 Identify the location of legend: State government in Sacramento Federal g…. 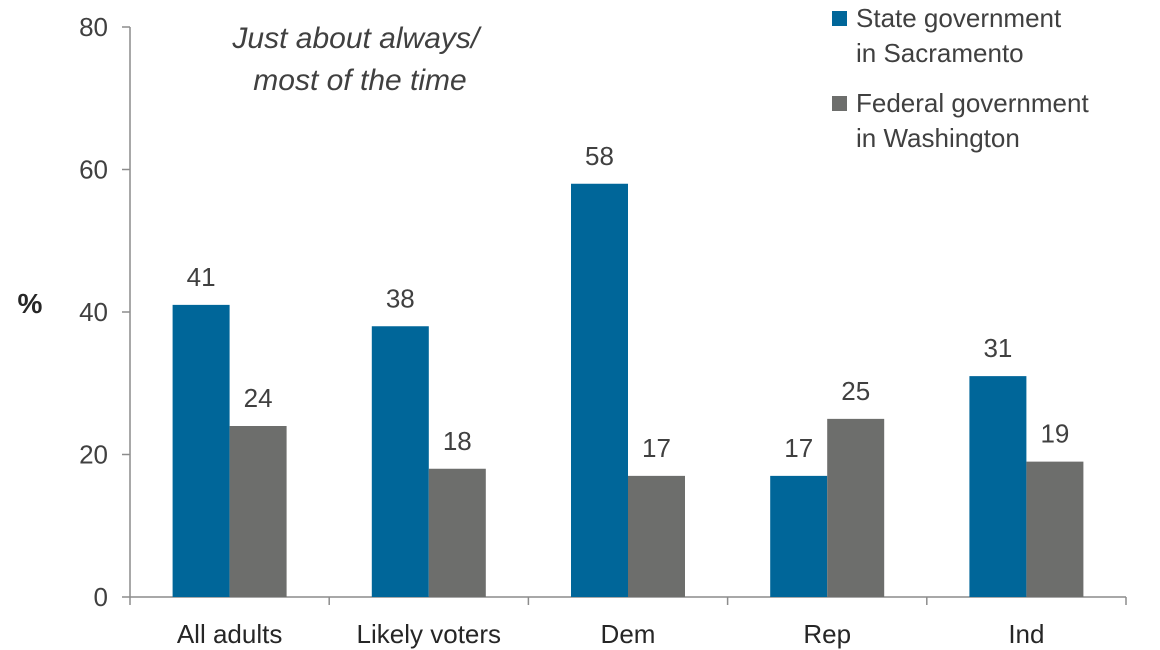
(964, 78).